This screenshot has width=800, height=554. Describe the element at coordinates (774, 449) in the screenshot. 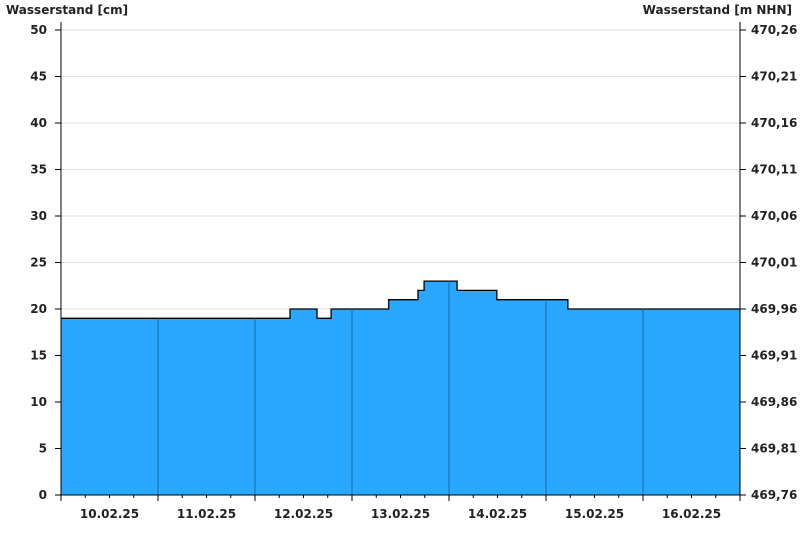

I see `right-tick-label: 469,81` at that location.